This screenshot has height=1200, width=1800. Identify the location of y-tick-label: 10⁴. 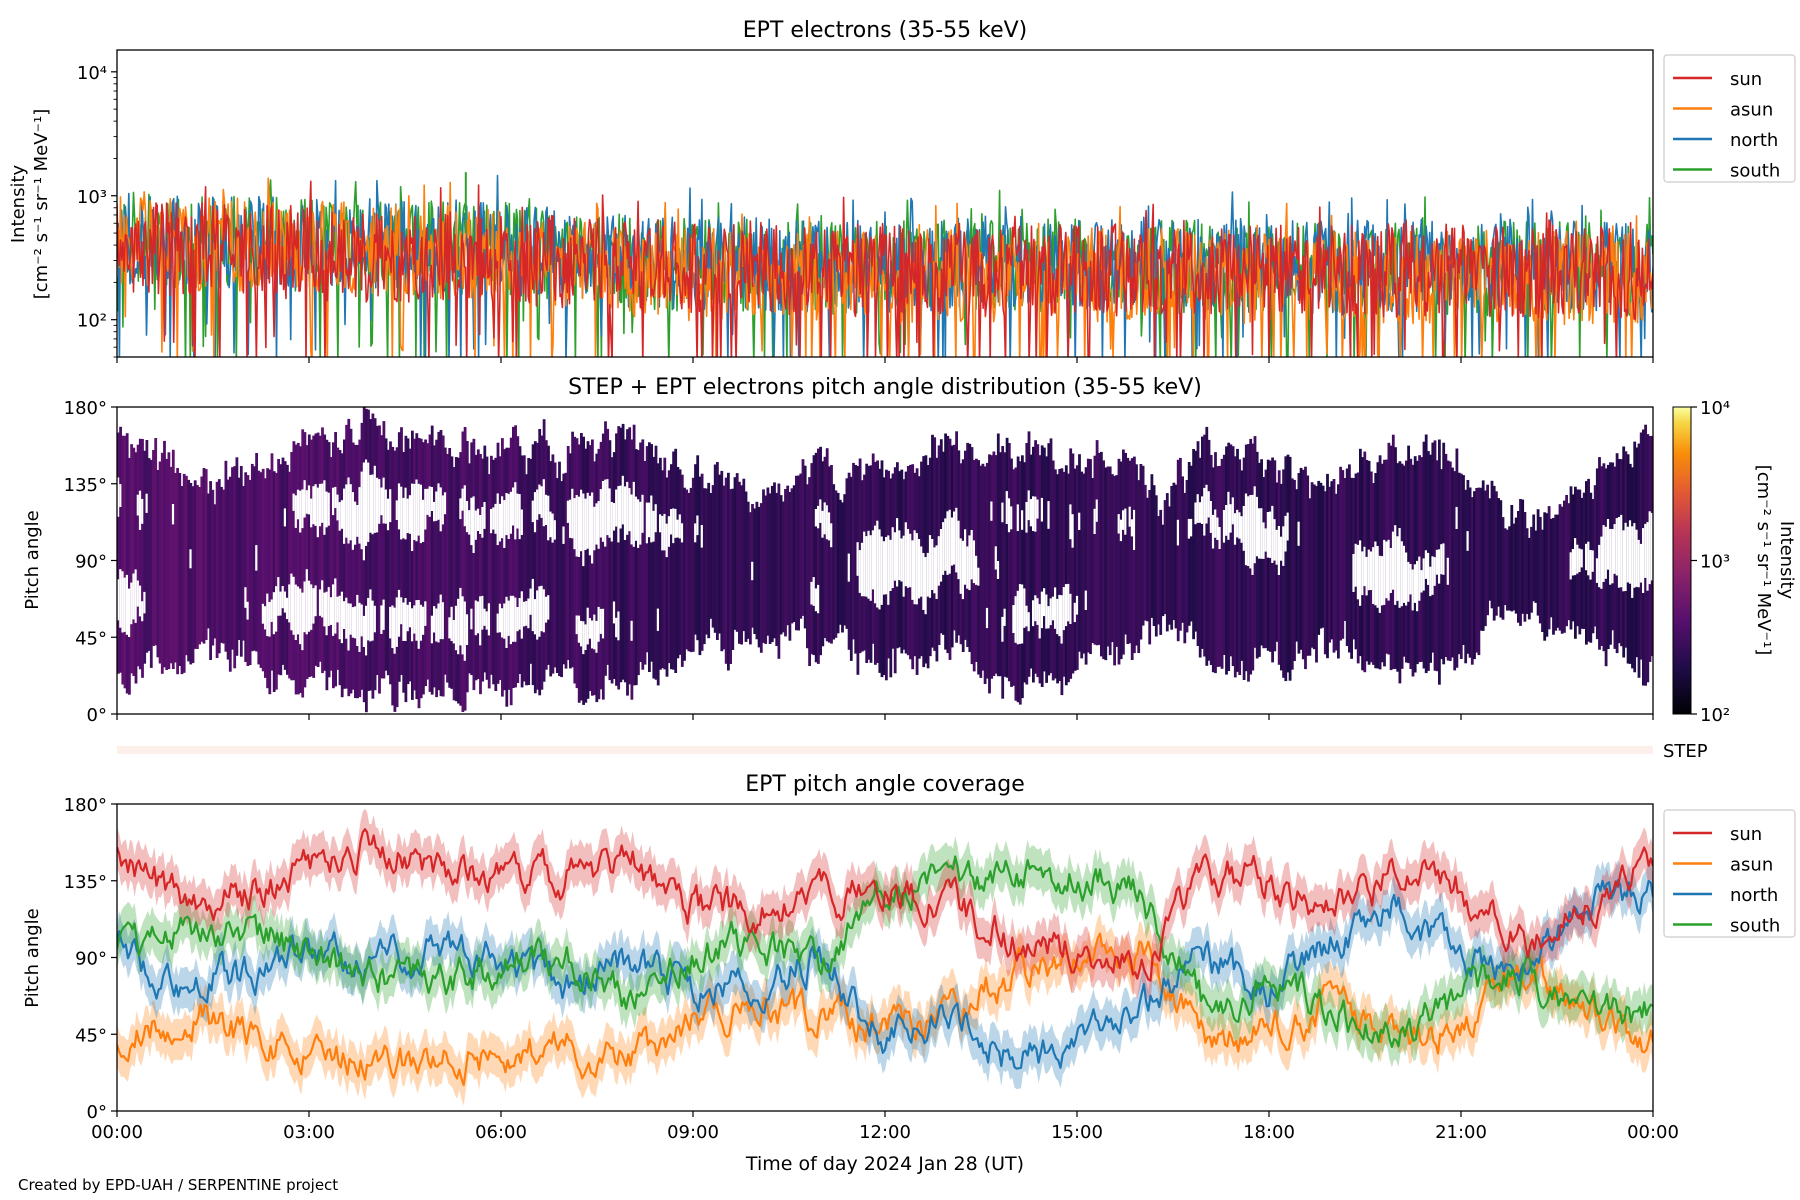
(92, 73).